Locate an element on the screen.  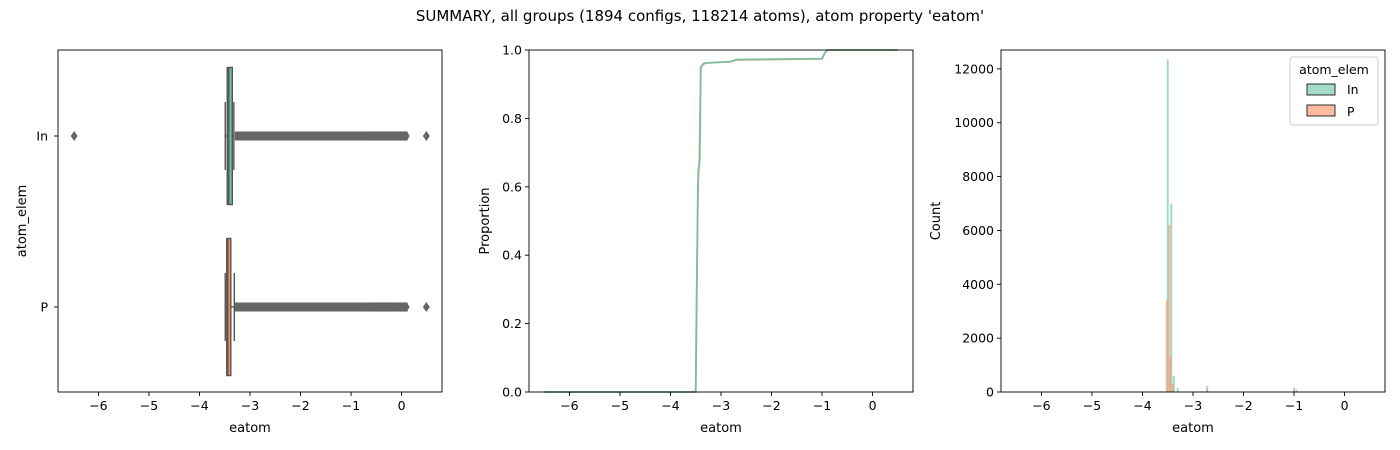
histogram-y-ticks: 0 2000 4000 6000 8000 10000 12000 is located at coordinates (977, 230).